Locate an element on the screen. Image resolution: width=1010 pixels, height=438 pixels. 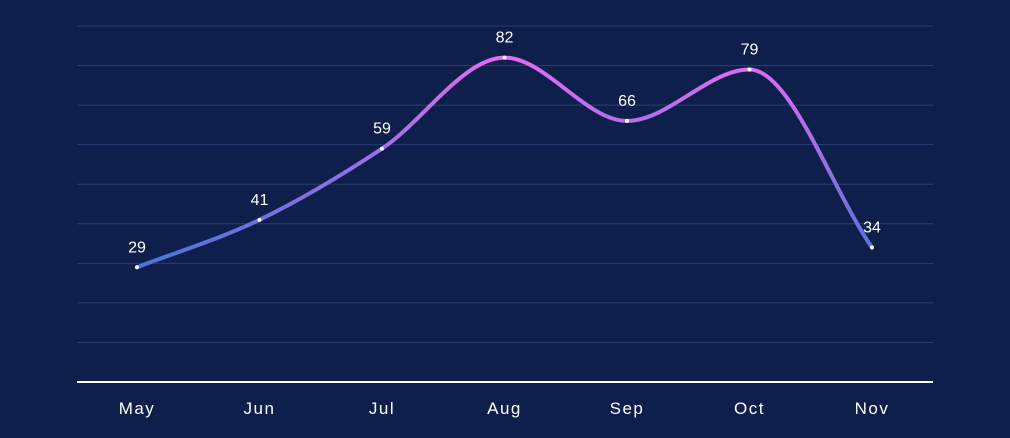
data-point-sep is located at coordinates (627, 120).